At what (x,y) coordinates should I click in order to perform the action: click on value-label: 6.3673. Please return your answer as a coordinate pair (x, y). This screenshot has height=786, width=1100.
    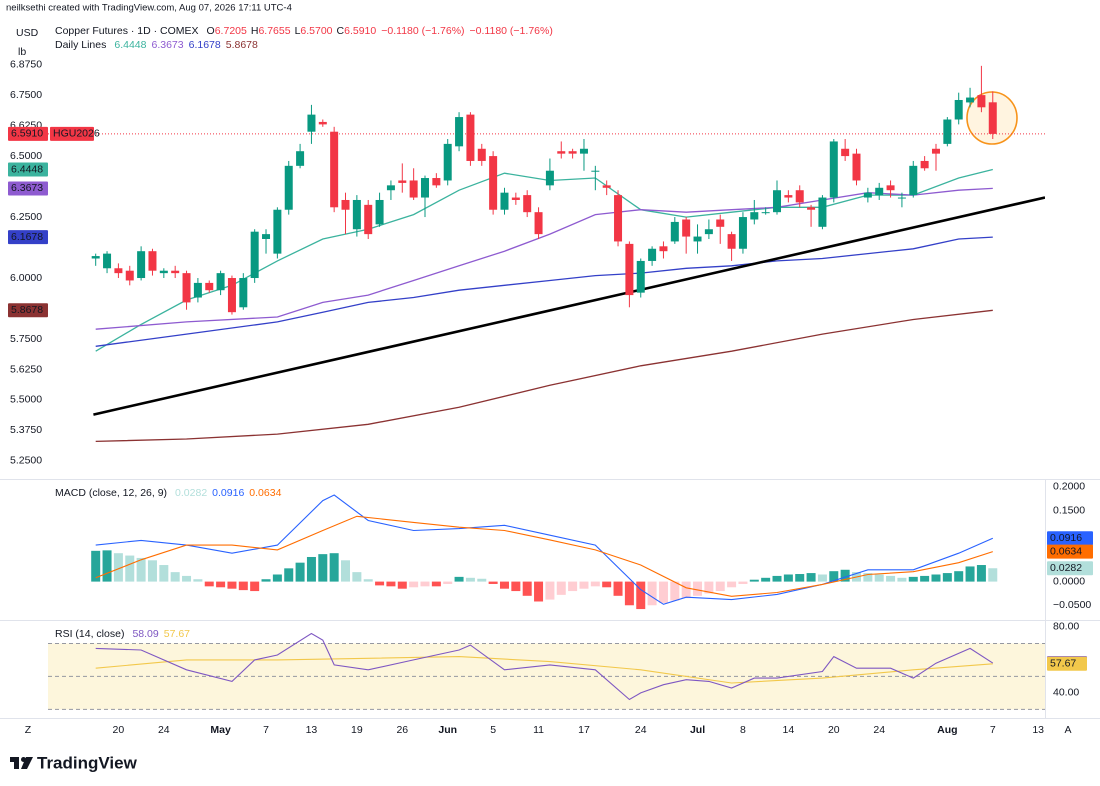
    Looking at the image, I should click on (27, 188).